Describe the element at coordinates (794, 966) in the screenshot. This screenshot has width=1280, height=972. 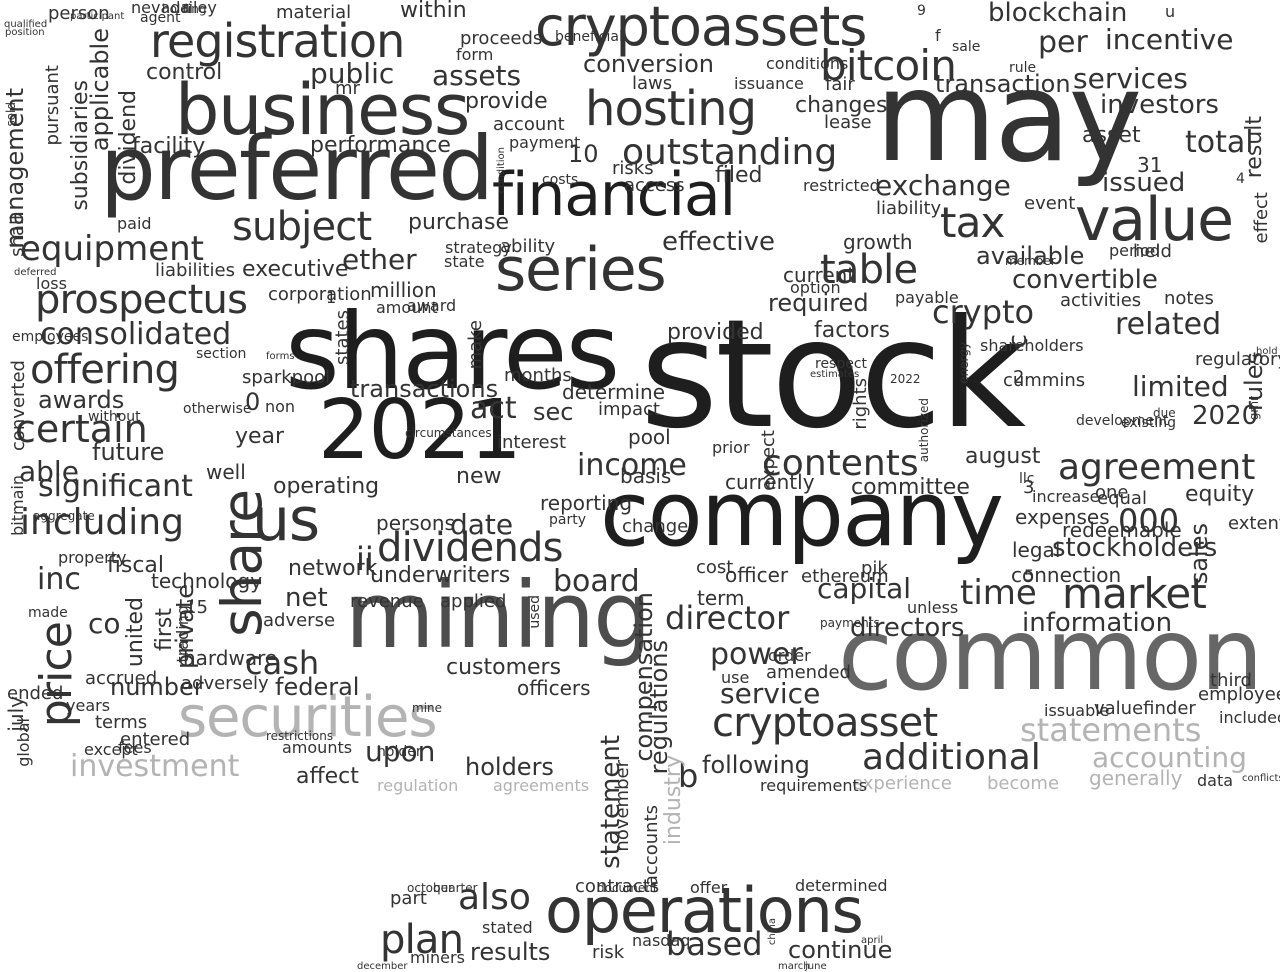
I see `cloud-word: march` at that location.